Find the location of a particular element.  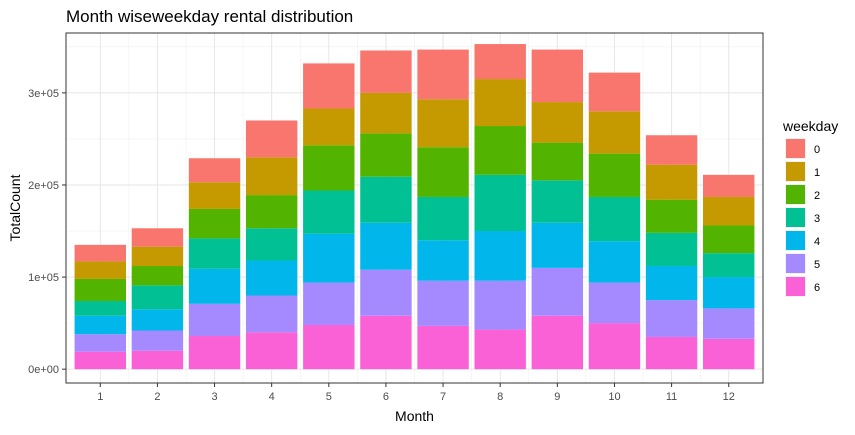

y-axis-label: TotalCount is located at coordinates (15, 207).